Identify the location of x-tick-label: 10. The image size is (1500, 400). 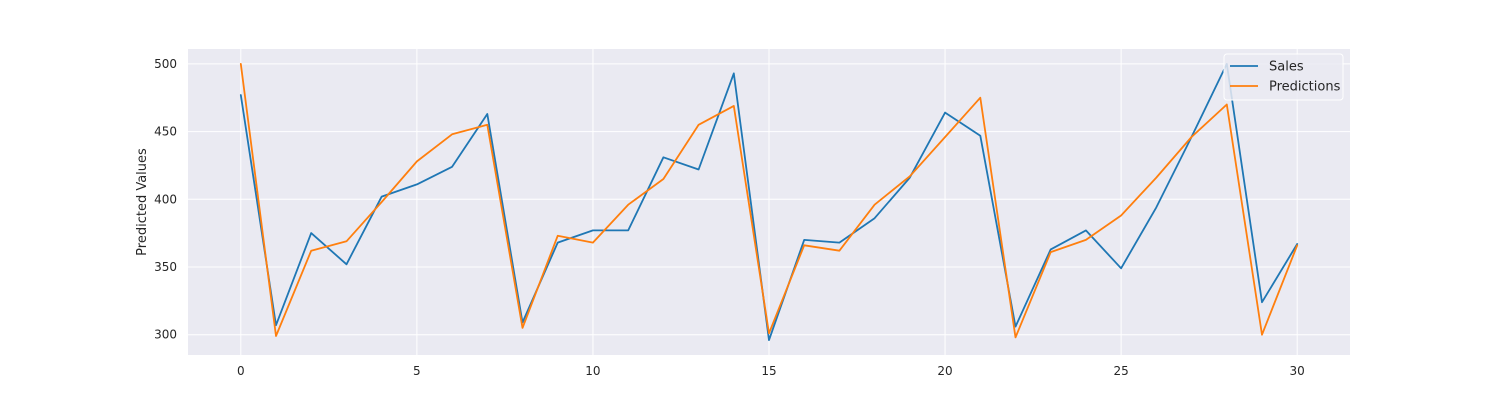
(592, 371).